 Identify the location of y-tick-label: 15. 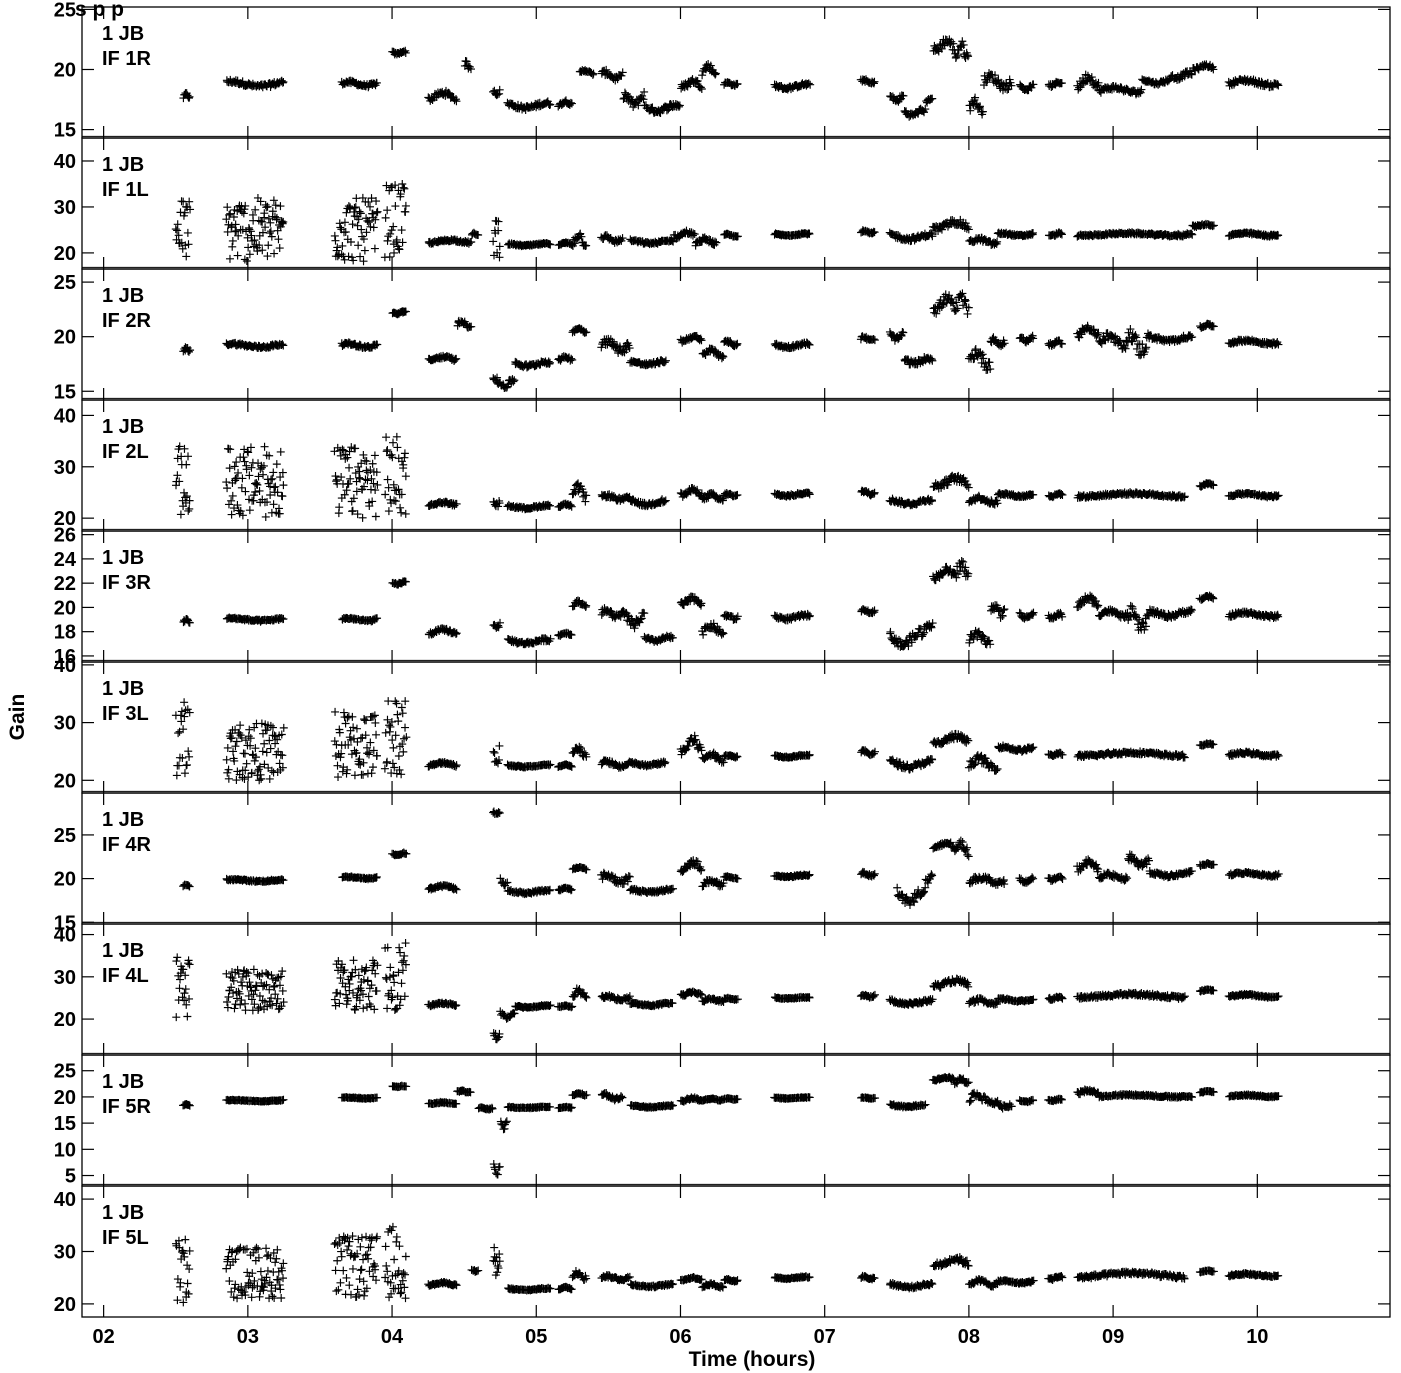
(65, 392).